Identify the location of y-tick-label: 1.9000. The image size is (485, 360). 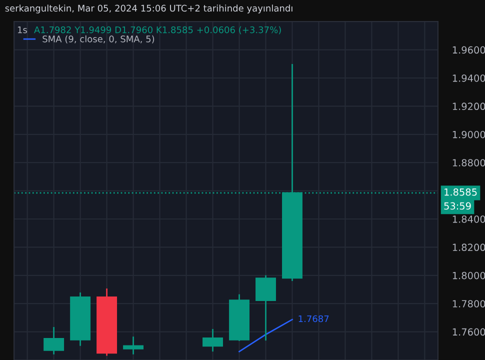
(468, 134).